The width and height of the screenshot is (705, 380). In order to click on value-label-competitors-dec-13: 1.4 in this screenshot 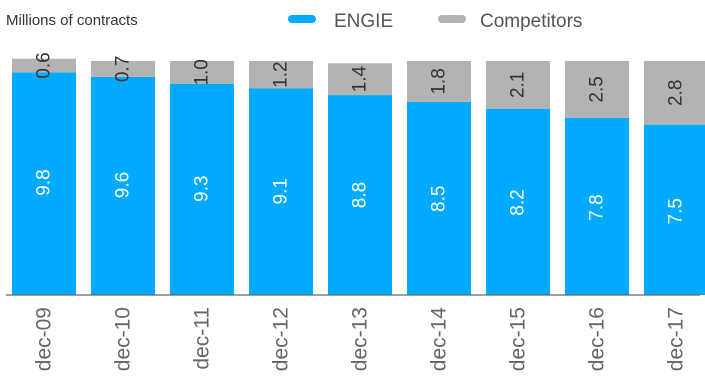, I will do `click(360, 79)`.